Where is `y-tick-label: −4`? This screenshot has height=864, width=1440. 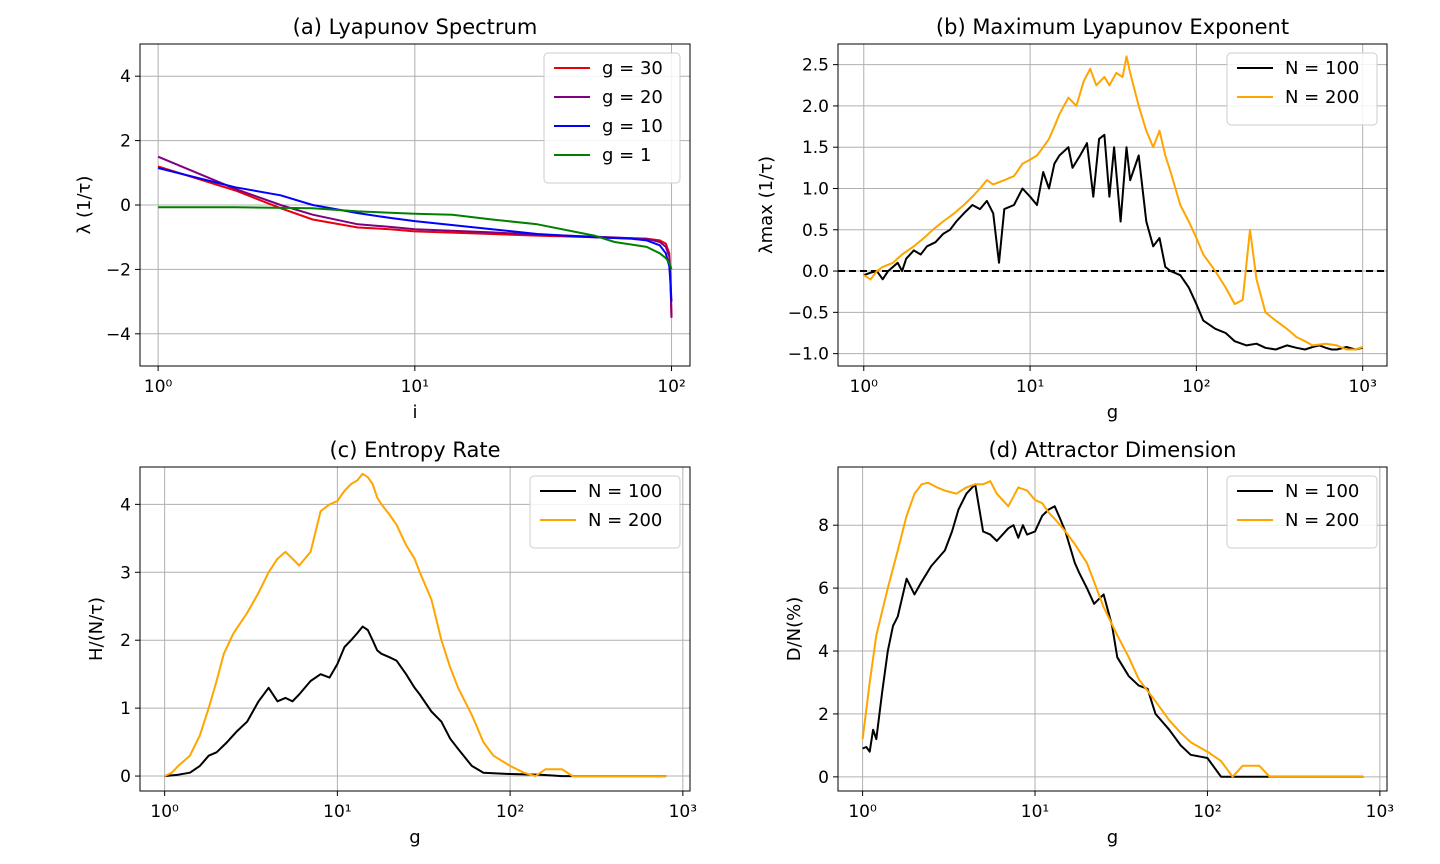 y-tick-label: −4 is located at coordinates (118, 335).